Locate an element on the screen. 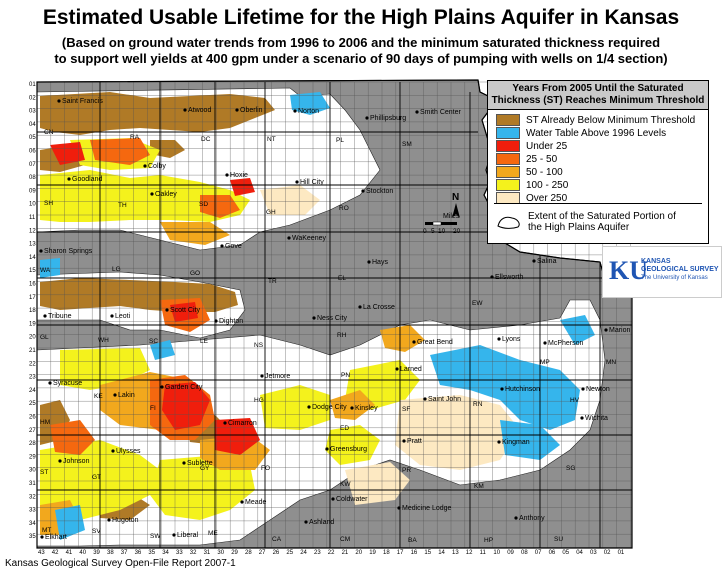 This screenshot has width=722, height=576. town-name: Scott City is located at coordinates (185, 310).